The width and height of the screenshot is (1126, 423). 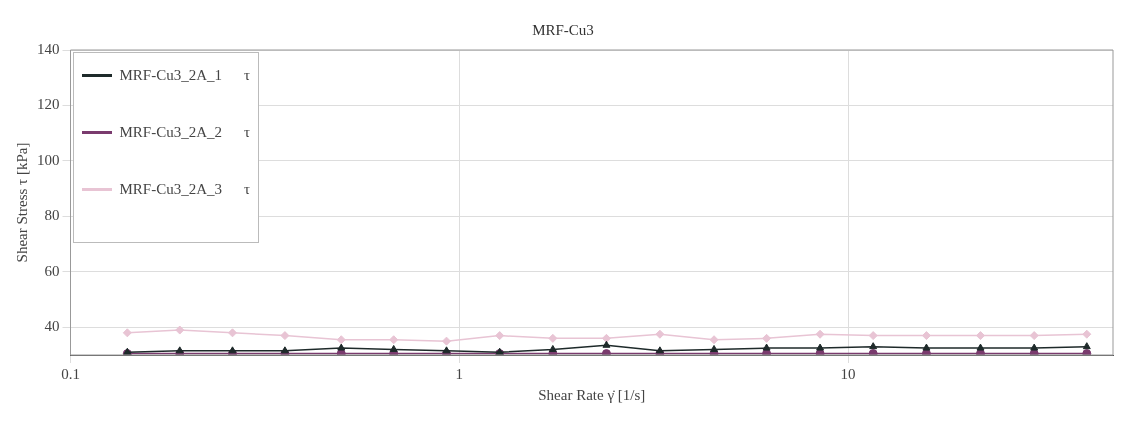 I want to click on x-tick-label: 10, so click(x=848, y=373).